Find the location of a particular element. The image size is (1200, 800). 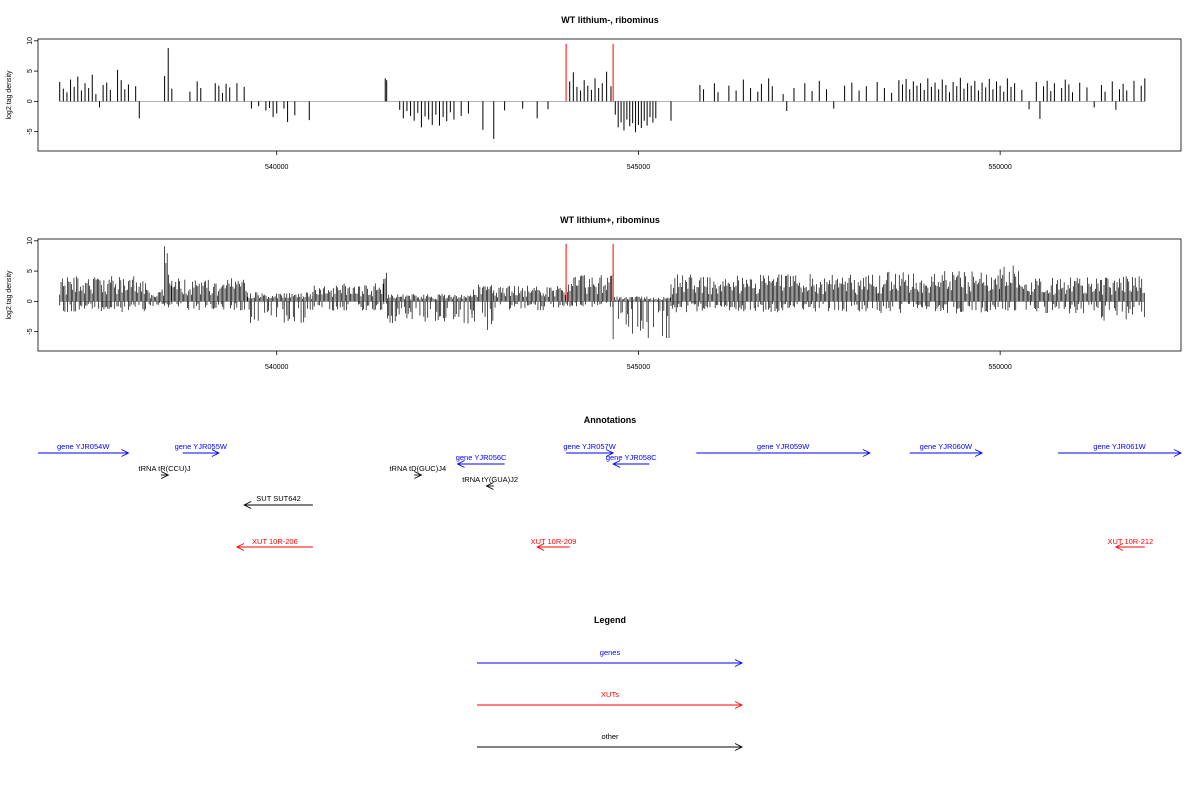

legend: Legend genes XUTs other is located at coordinates (610, 683).